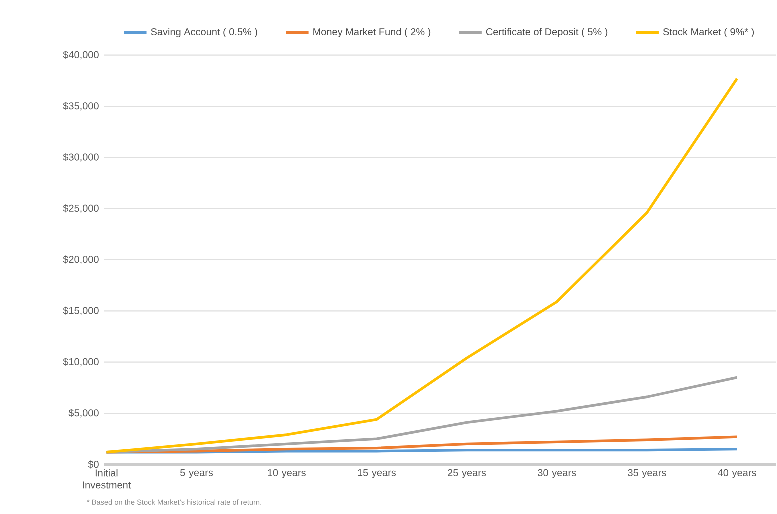 Image resolution: width=777 pixels, height=514 pixels. Describe the element at coordinates (81, 311) in the screenshot. I see `y-tick-label: $15,000` at that location.